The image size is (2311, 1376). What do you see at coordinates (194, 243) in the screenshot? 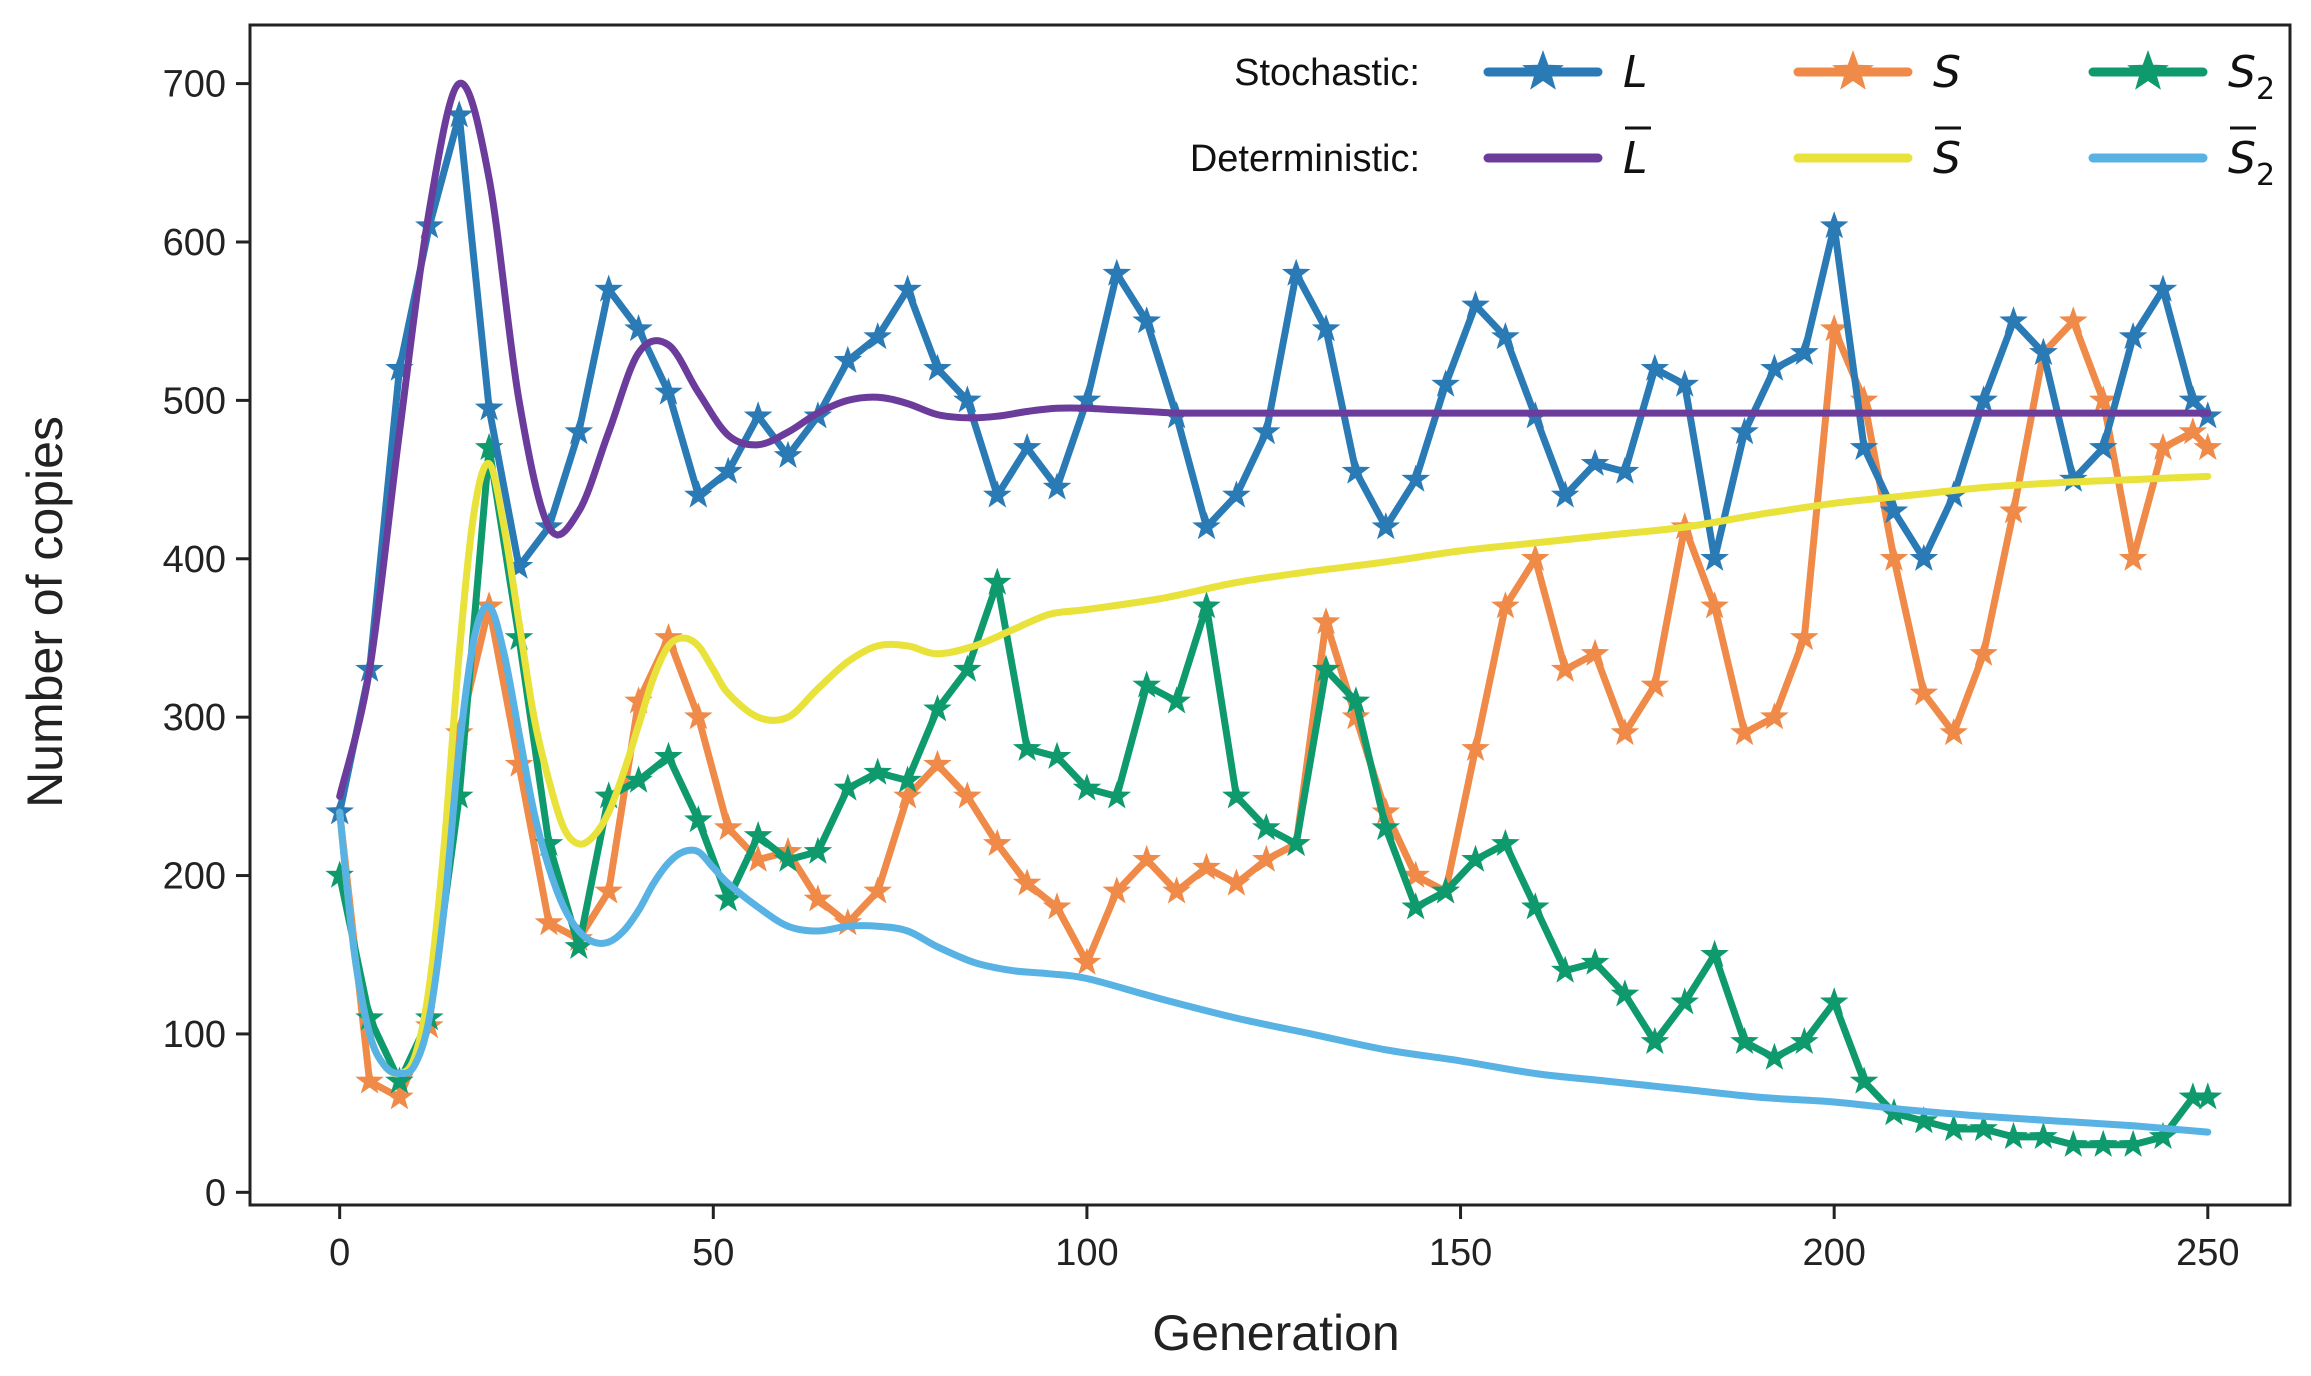
I see `y-tick-label: 600` at bounding box center [194, 243].